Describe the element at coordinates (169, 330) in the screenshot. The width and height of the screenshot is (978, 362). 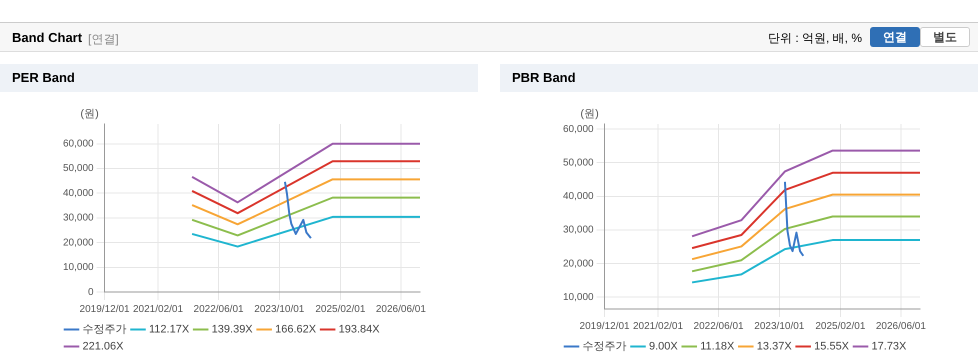
I see `legend-label: 112.17X` at that location.